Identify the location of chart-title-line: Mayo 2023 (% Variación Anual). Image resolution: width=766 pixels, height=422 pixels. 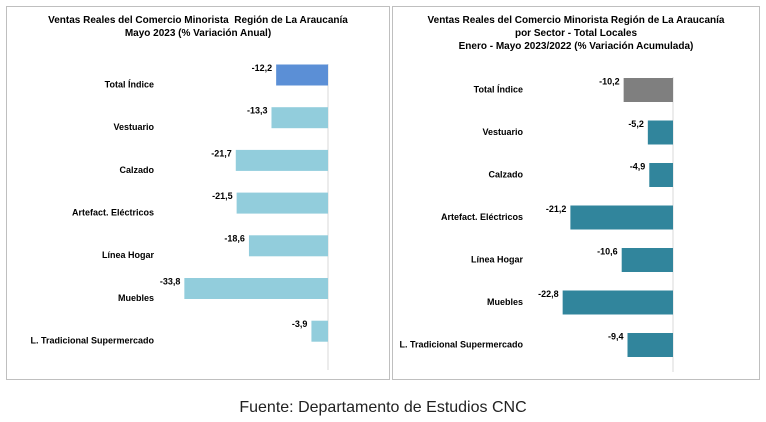
(198, 33).